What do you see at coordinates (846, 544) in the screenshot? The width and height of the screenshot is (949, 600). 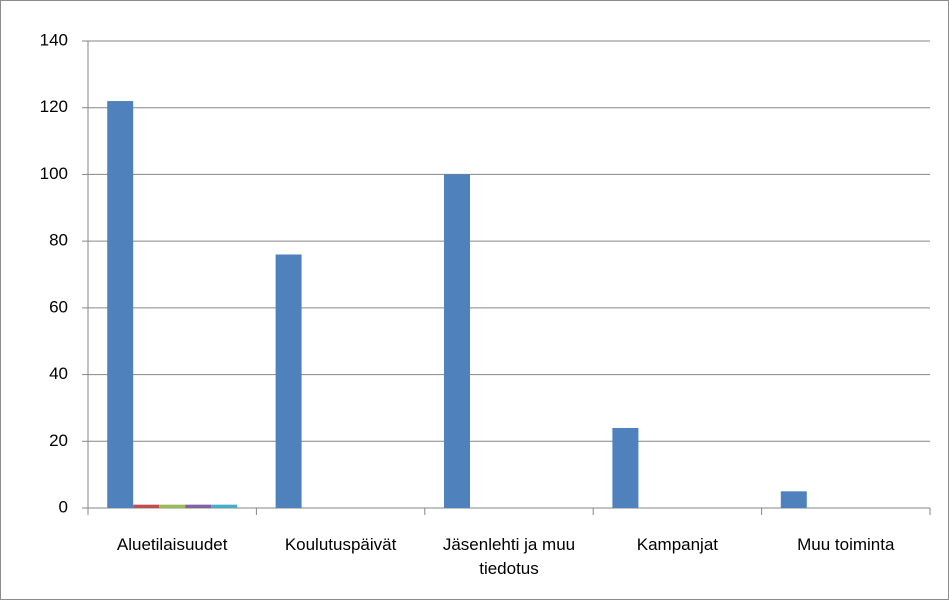 I see `x-tick-label: Muu toiminta` at bounding box center [846, 544].